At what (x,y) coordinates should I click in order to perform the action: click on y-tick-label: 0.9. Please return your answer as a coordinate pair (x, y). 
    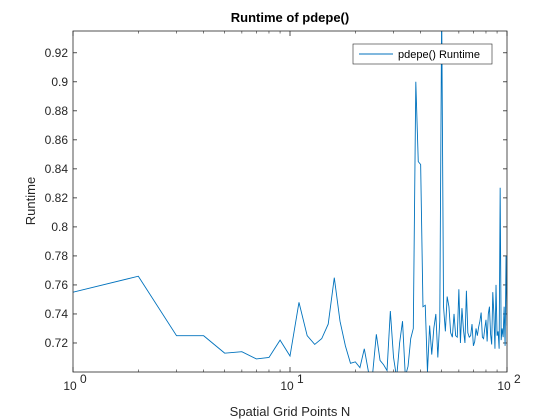
    Looking at the image, I should click on (59, 82).